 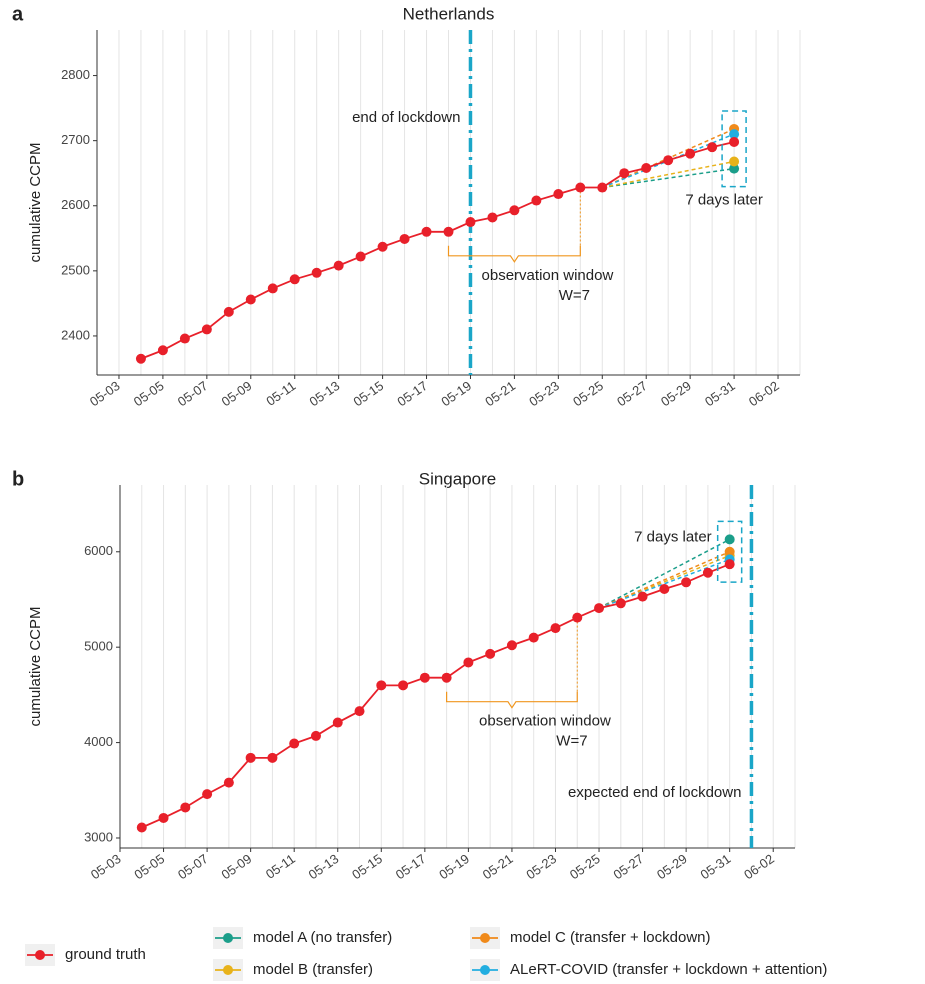 I want to click on x-tick-label: 05-05, so click(x=149, y=393).